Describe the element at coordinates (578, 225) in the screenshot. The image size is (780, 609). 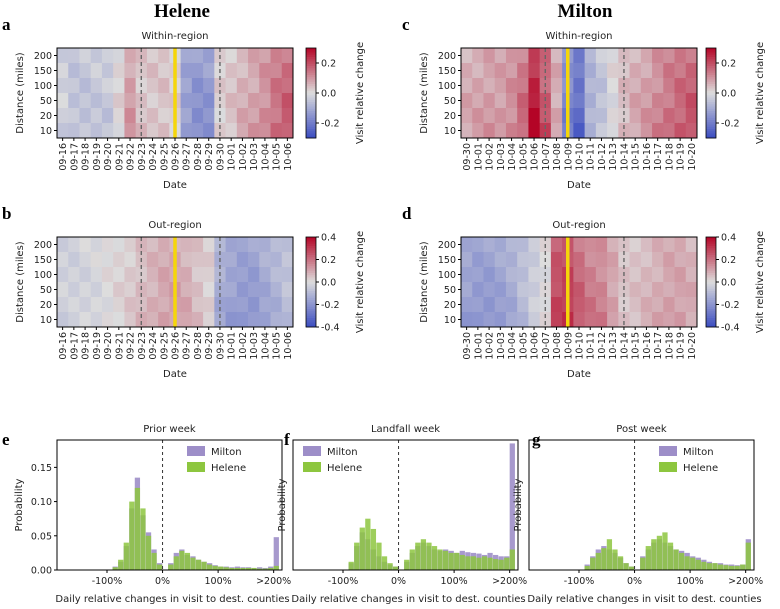
I see `panel-title: Out-region` at that location.